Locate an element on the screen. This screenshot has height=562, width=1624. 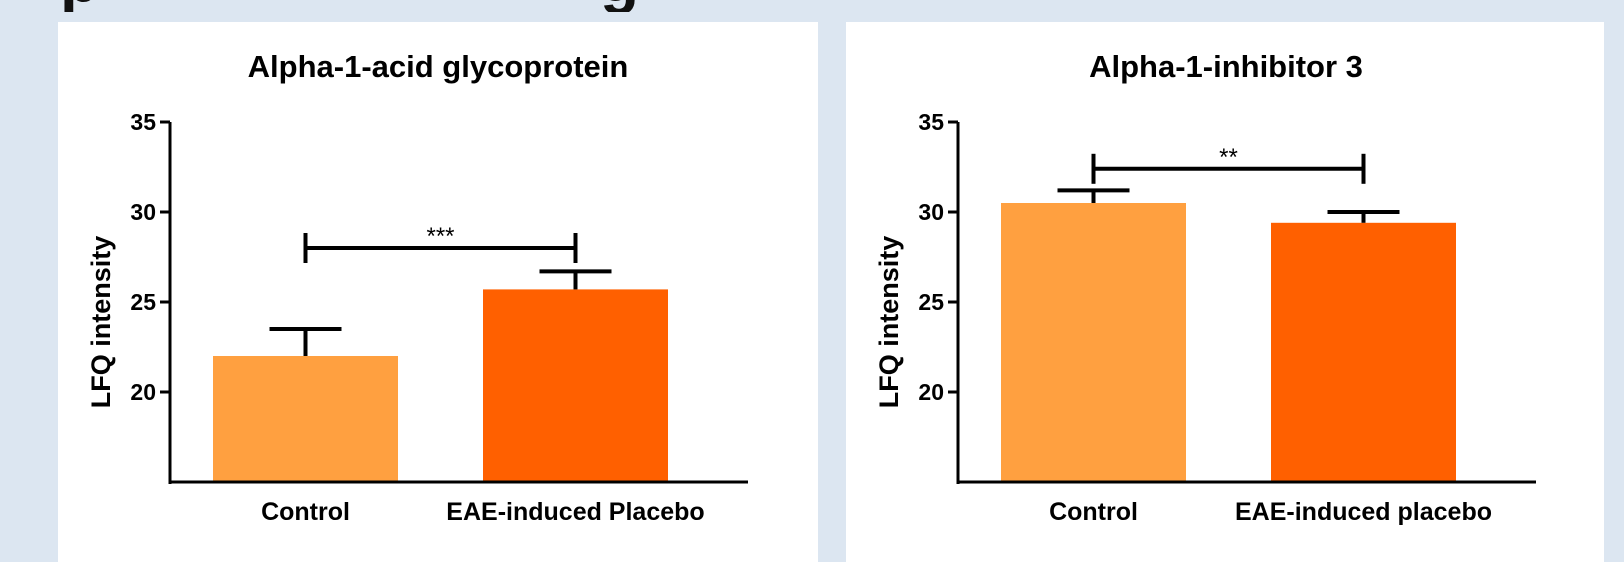
cropped-heading-decoration: p g is located at coordinates (812, 6).